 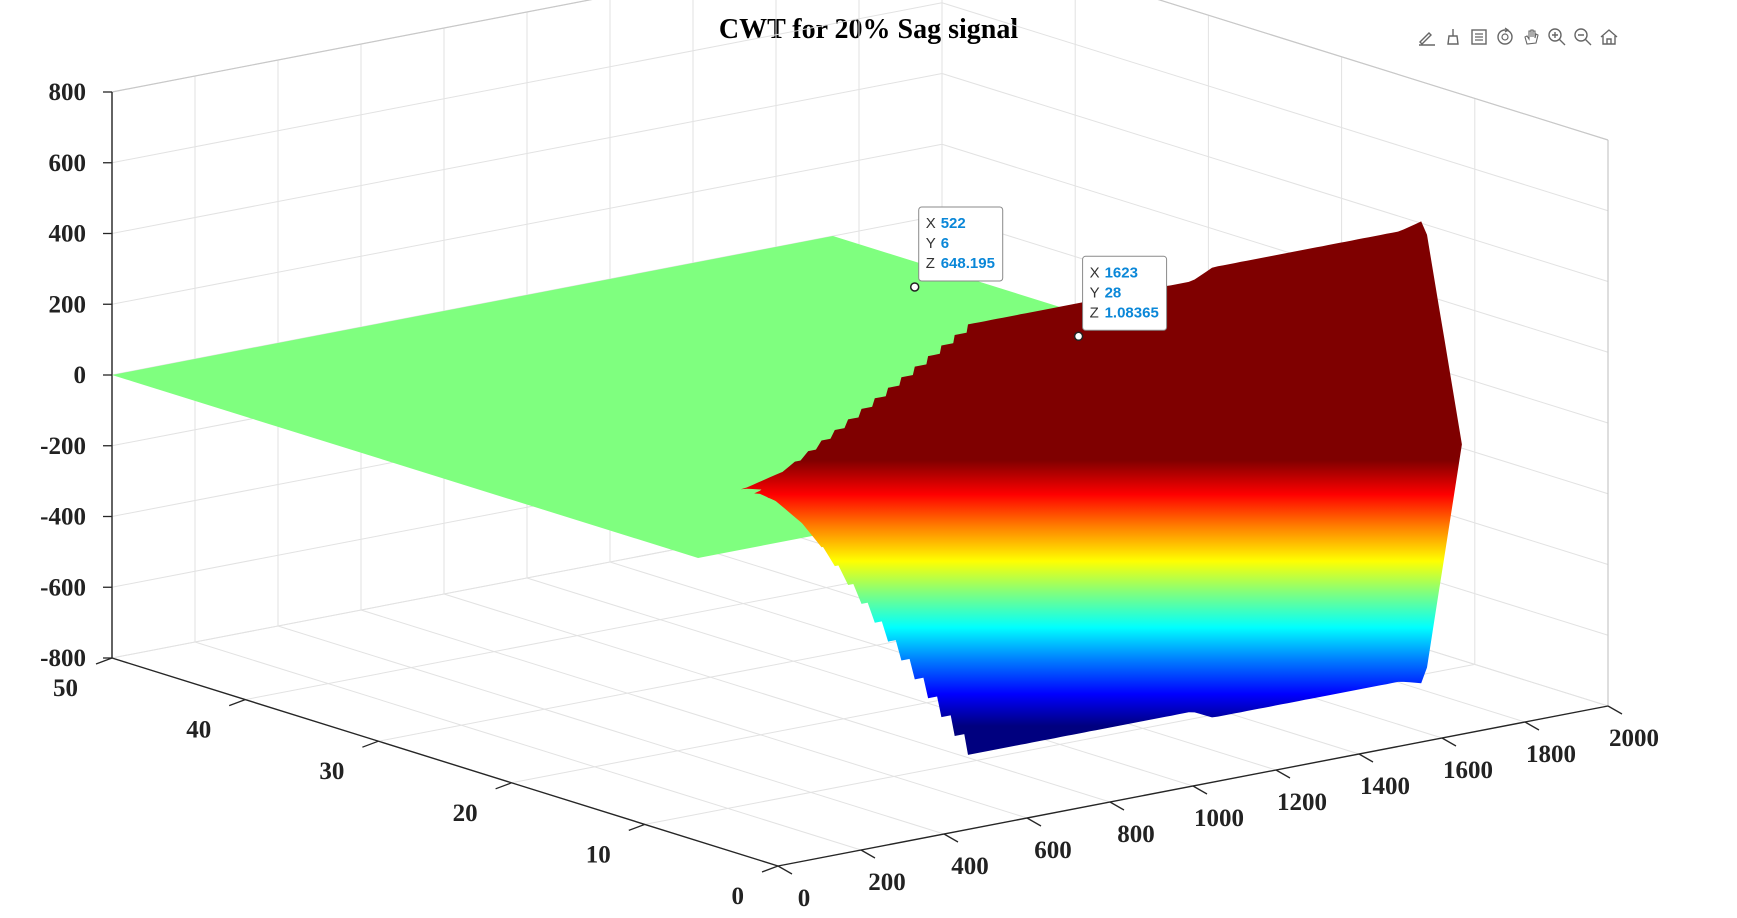 What do you see at coordinates (1453, 37) in the screenshot?
I see `brush-icon` at bounding box center [1453, 37].